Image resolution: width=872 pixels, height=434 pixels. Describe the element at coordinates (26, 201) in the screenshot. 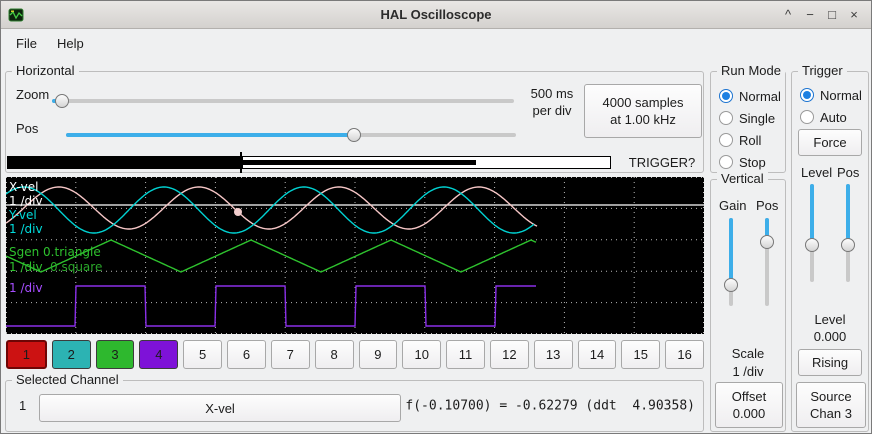

I see `scope-label-1: 1 /div` at that location.